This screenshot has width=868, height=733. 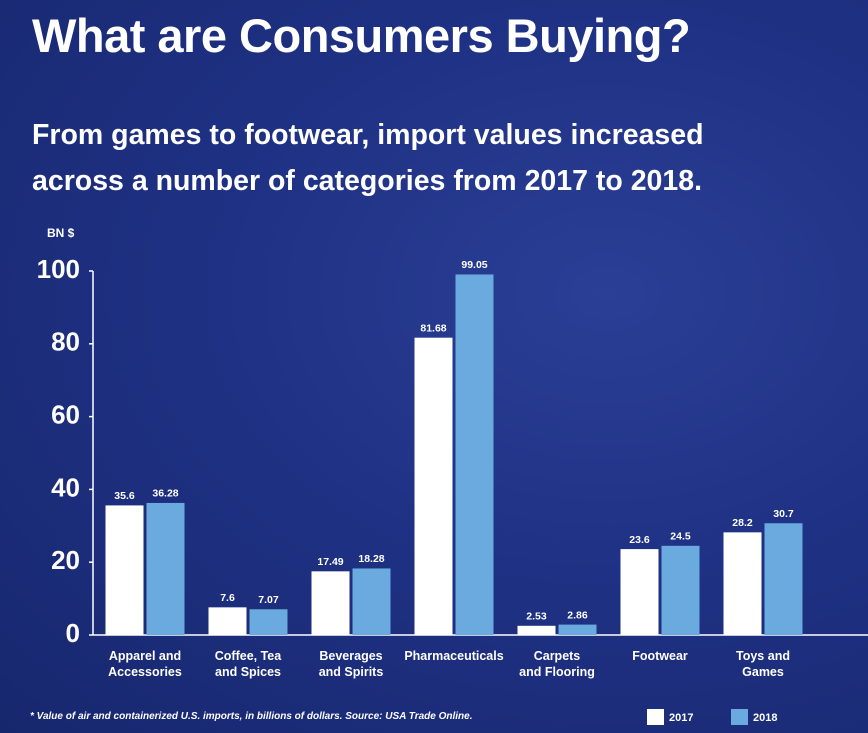 What do you see at coordinates (268, 600) in the screenshot?
I see `value-label: 7.07` at bounding box center [268, 600].